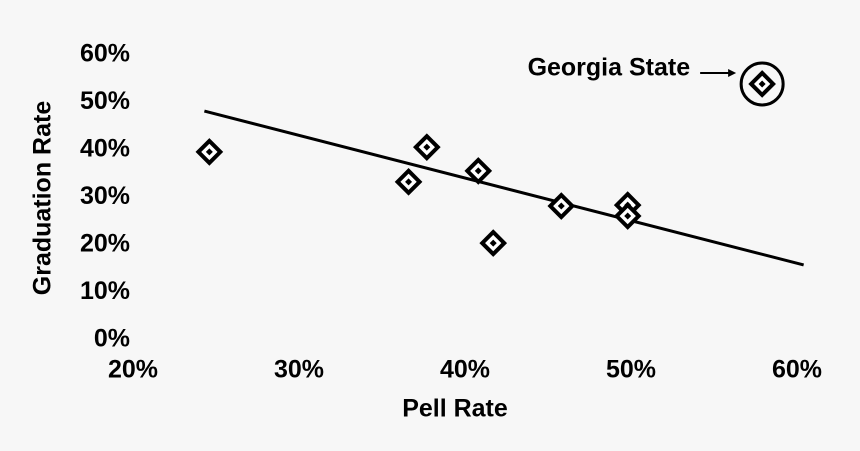 The image size is (860, 451). What do you see at coordinates (43, 198) in the screenshot?
I see `y-axis-label: Graduation Rate` at bounding box center [43, 198].